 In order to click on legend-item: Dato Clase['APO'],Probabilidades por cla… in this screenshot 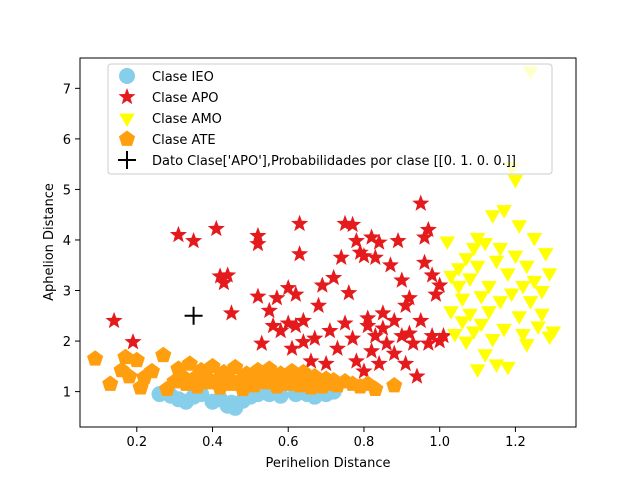, I will do `click(317, 160)`.